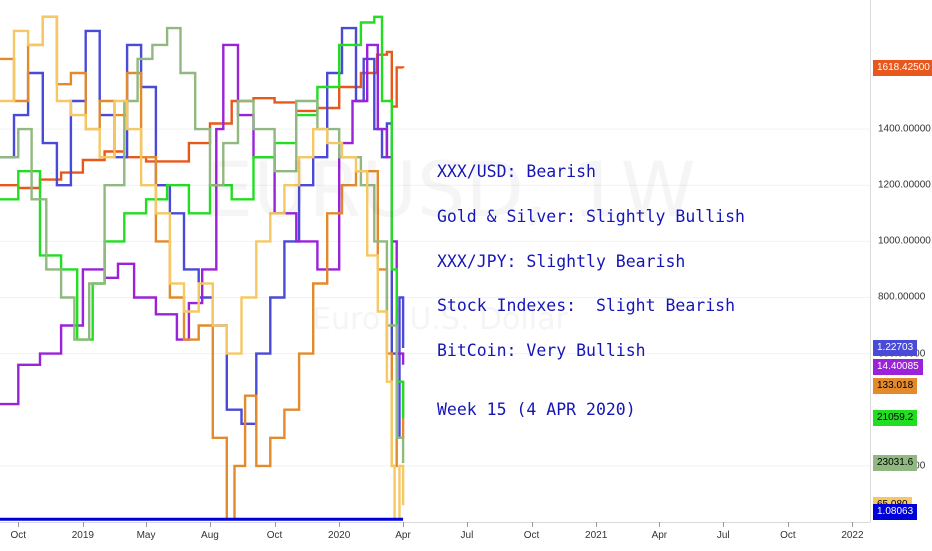 This screenshot has width=932, height=551. What do you see at coordinates (596, 535) in the screenshot?
I see `time-tick-label-9: 2021` at bounding box center [596, 535].